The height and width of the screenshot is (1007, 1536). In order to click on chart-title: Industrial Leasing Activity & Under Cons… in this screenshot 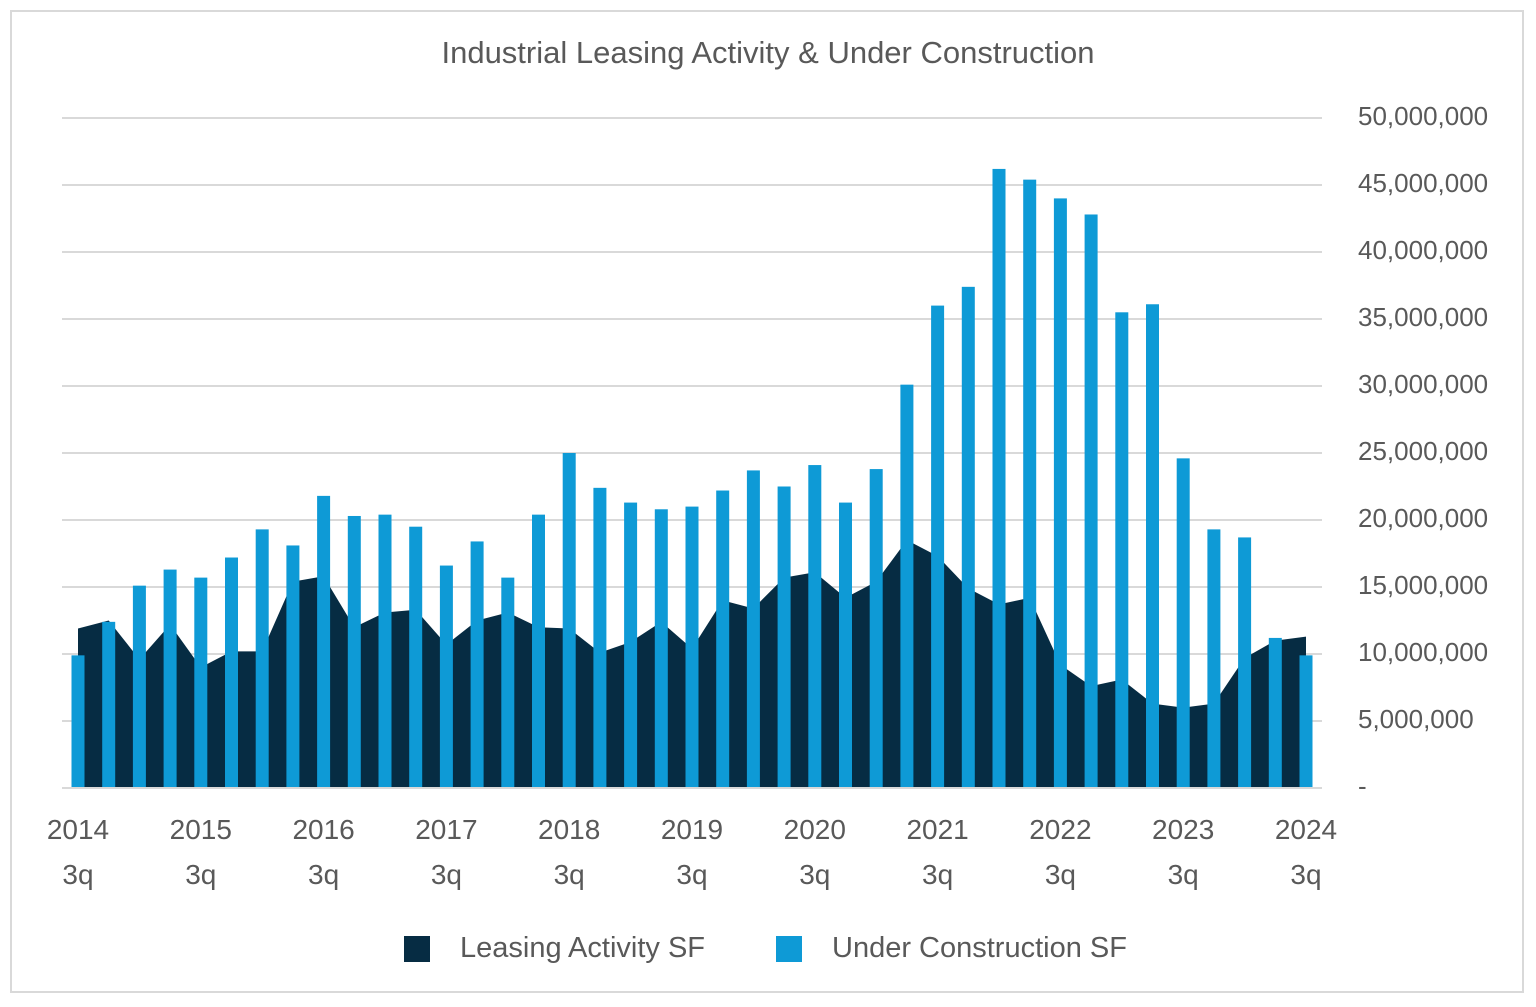, I will do `click(767, 52)`.